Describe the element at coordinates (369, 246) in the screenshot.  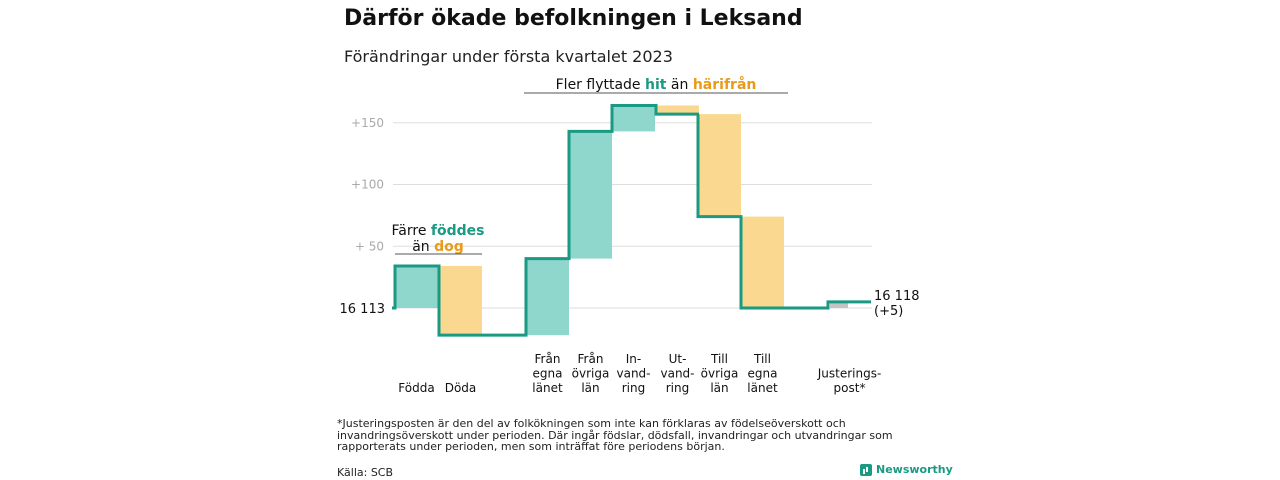
I see `y-tick-label: + 50` at that location.